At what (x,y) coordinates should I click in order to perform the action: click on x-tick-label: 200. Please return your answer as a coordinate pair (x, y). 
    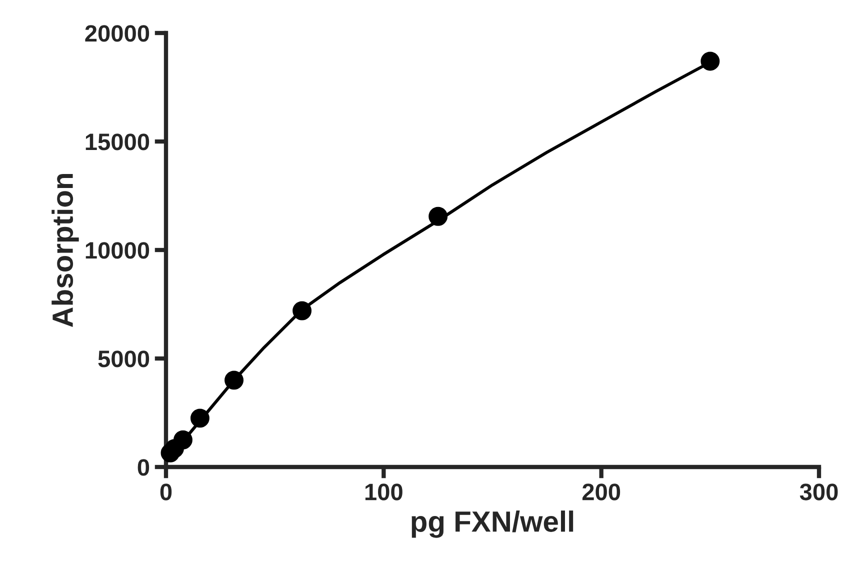
    Looking at the image, I should click on (601, 492).